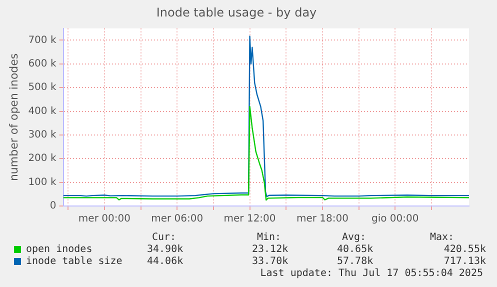  Describe the element at coordinates (165, 249) in the screenshot. I see `text: 34.90k` at that location.